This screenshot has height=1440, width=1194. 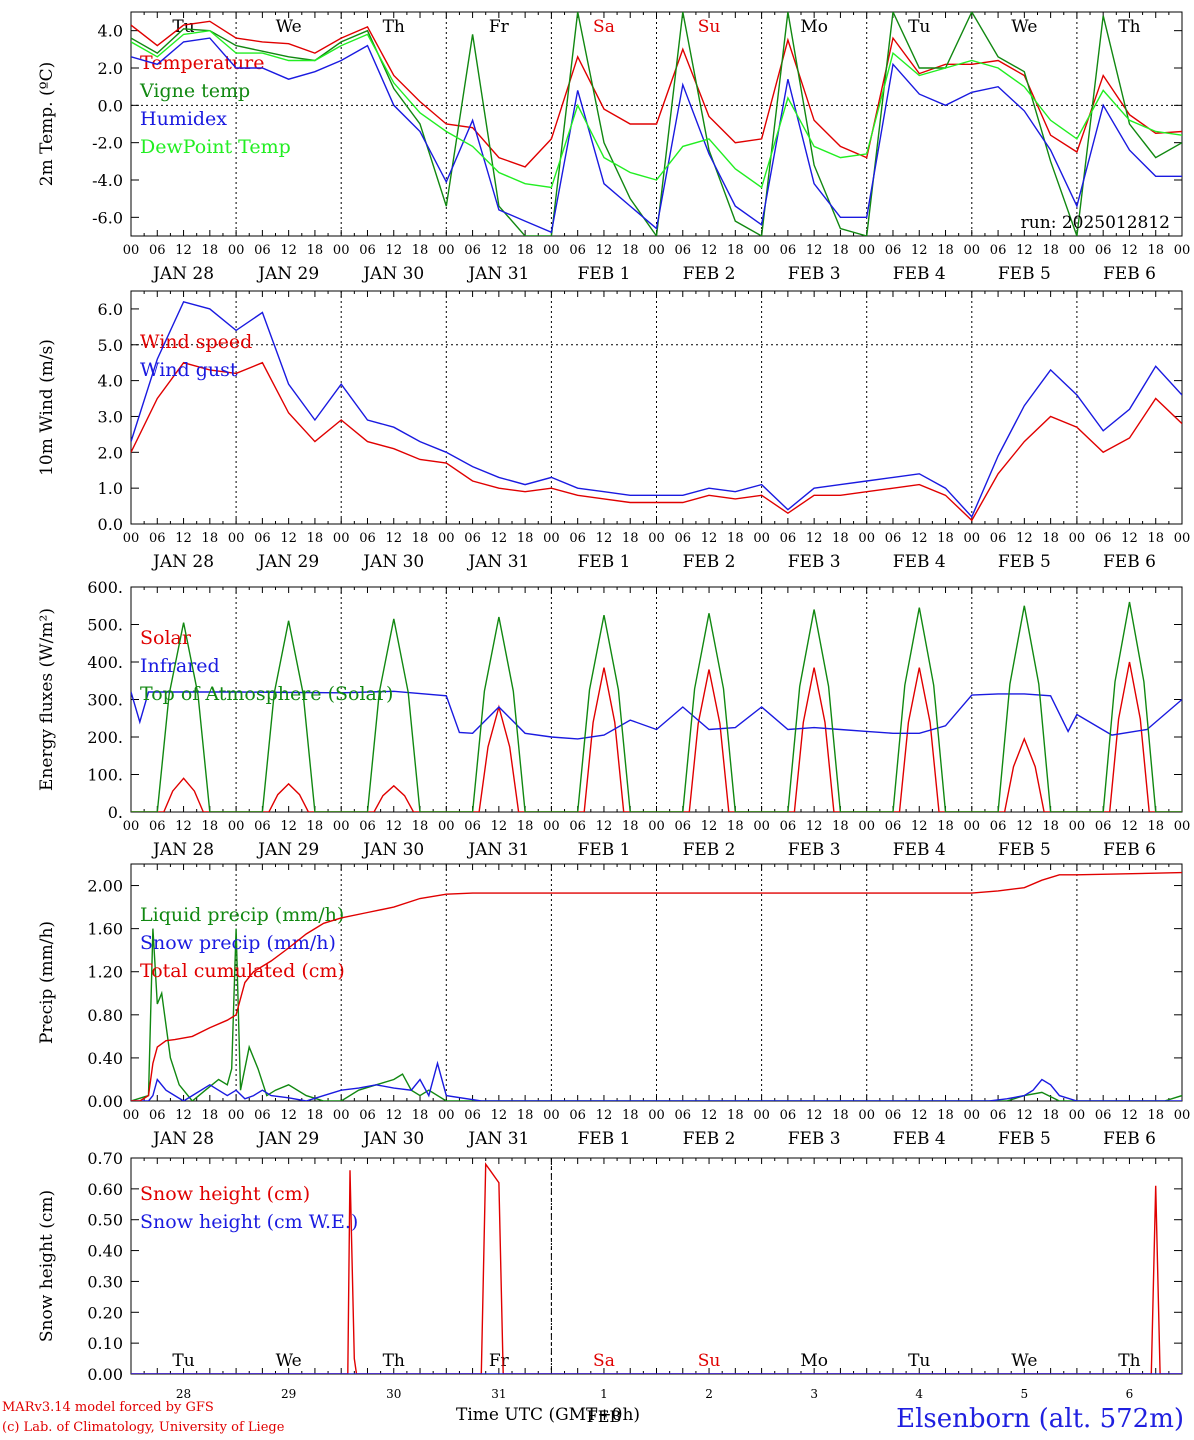 What do you see at coordinates (47, 1266) in the screenshot?
I see `y-axis-label: Snow height (cm)` at bounding box center [47, 1266].